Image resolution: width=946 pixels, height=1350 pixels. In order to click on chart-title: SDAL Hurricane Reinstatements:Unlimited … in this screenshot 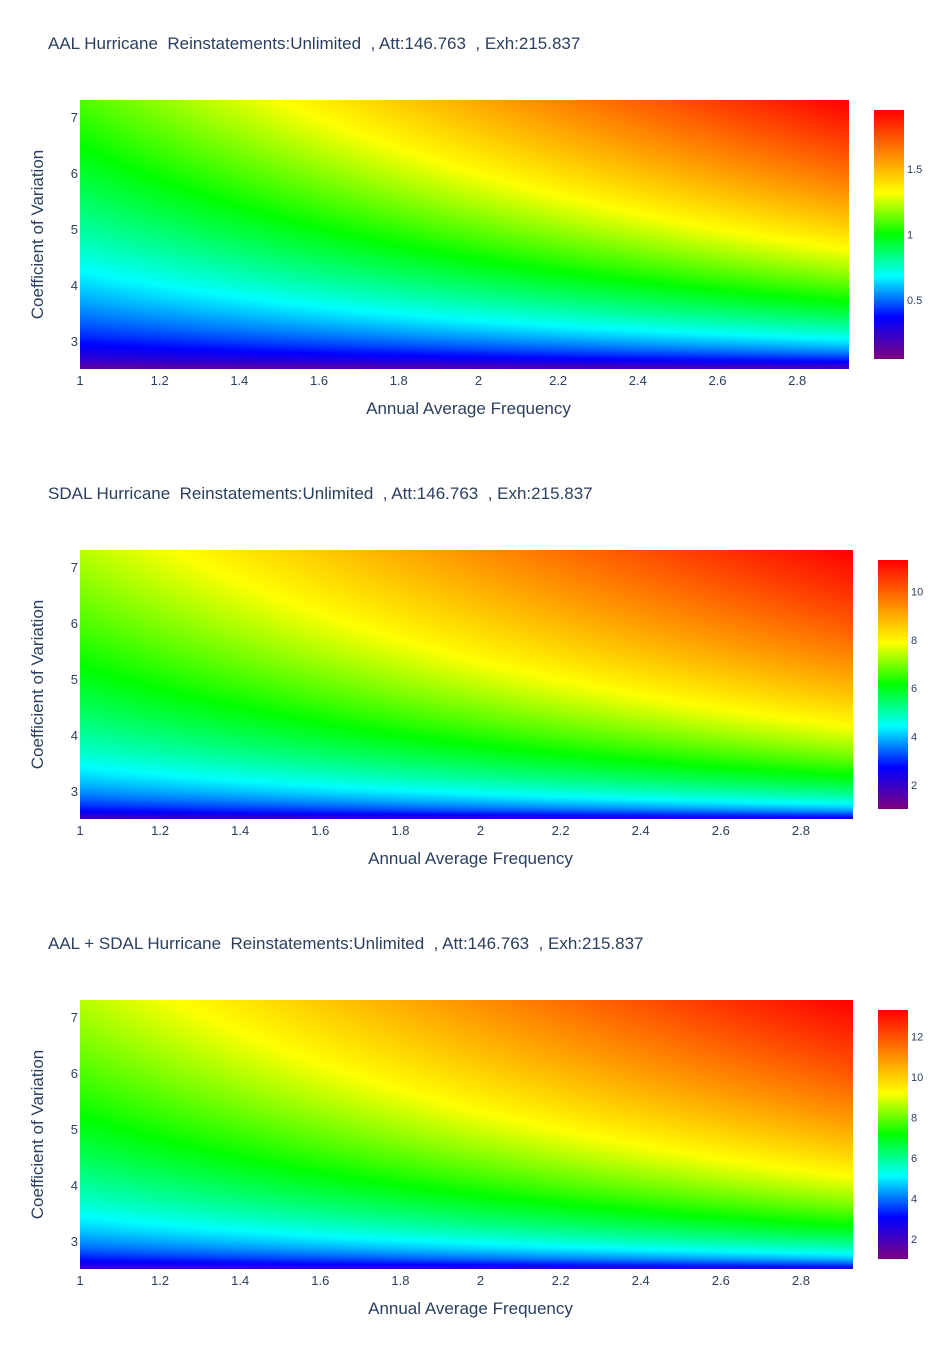, I will do `click(320, 493)`.